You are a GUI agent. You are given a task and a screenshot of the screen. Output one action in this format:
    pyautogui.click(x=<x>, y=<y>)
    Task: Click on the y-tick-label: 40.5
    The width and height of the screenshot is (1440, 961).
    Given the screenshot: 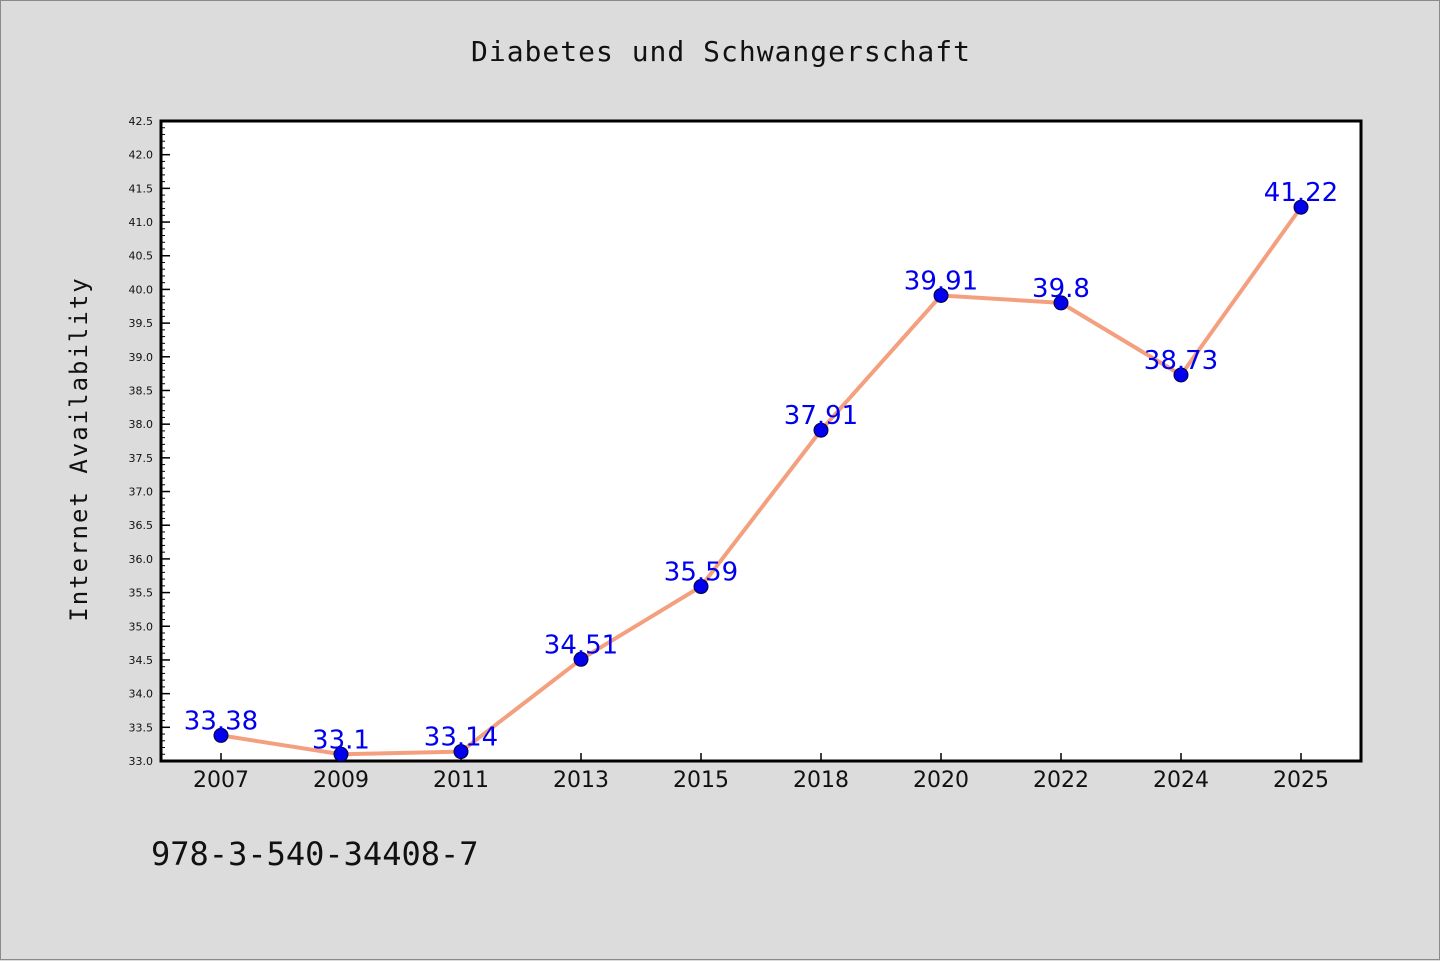 What is the action you would take?
    pyautogui.click(x=141, y=256)
    